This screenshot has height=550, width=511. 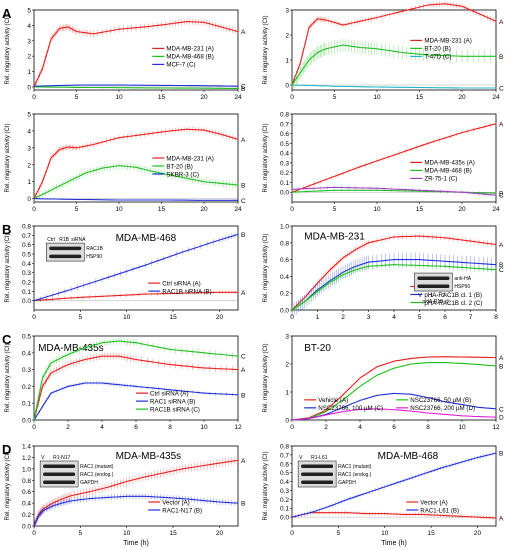 I want to click on legend-entry: RAC1B siRNA (C), so click(x=175, y=409).